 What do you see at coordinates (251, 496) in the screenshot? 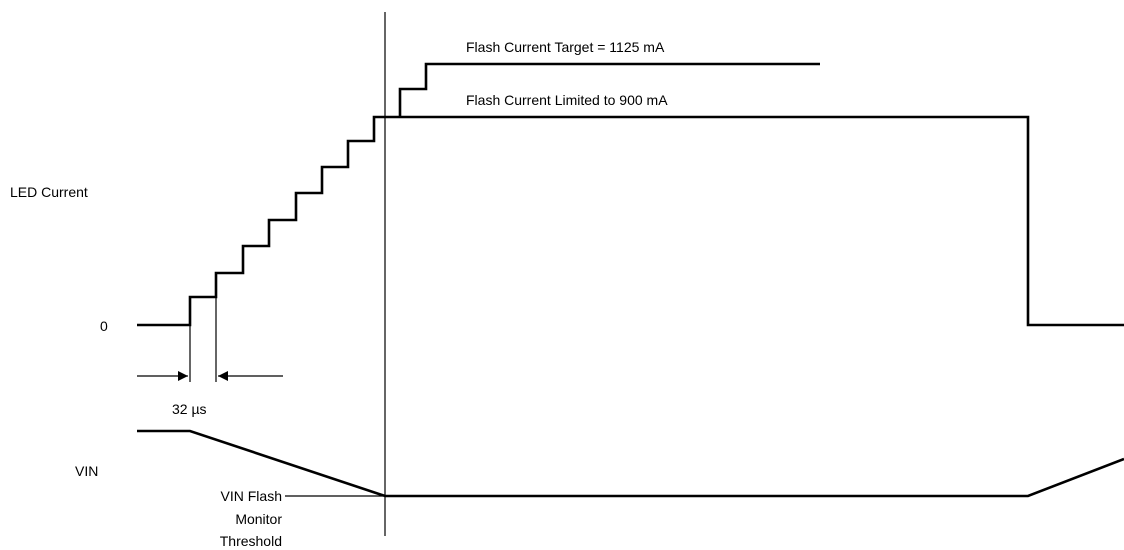
I see `threshold-label-line1: VIN Flash` at bounding box center [251, 496].